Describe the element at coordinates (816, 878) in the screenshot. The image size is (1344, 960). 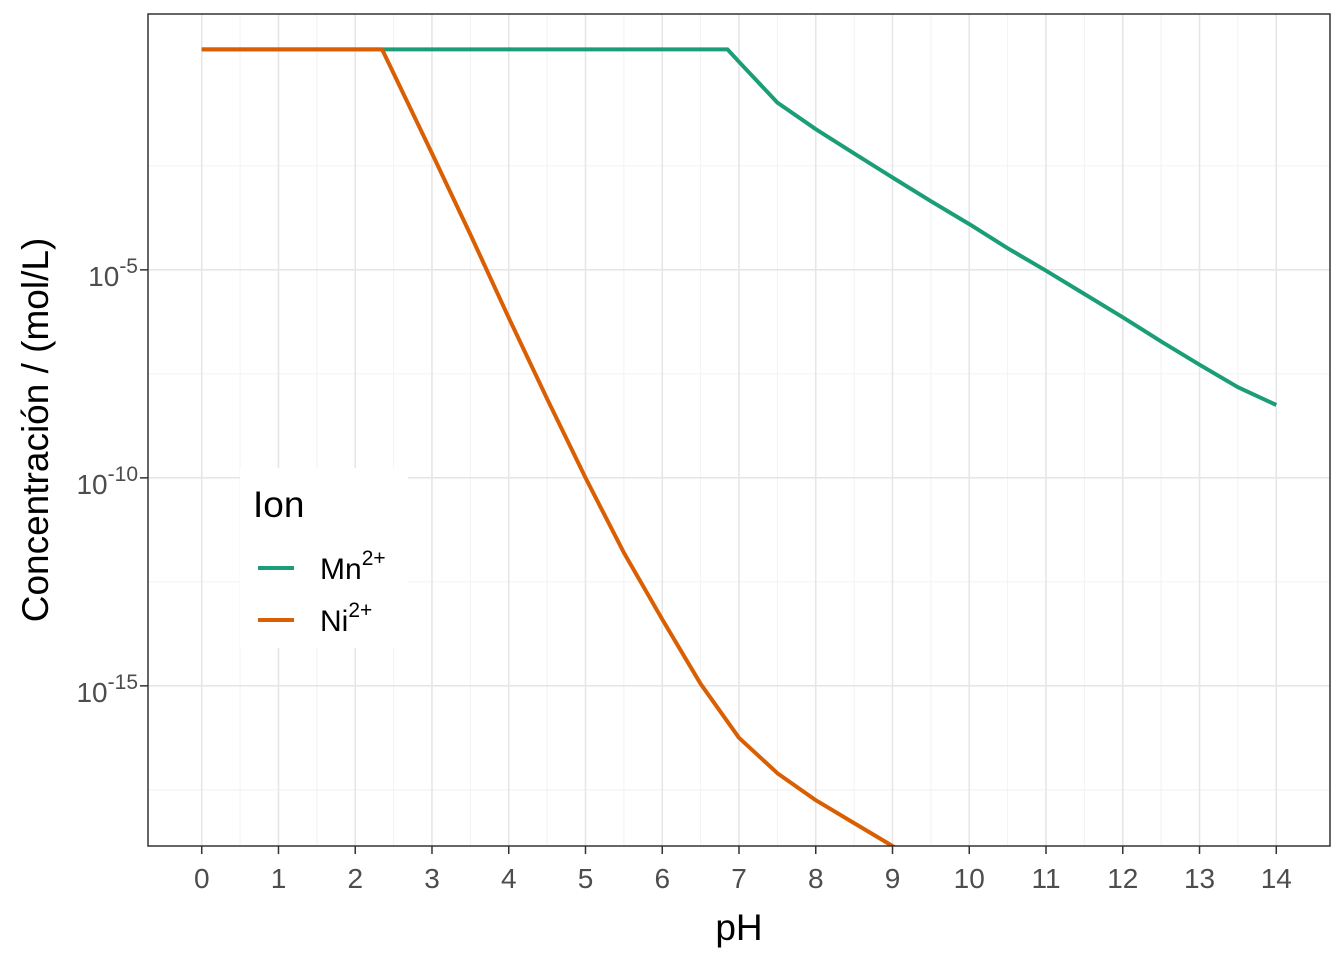
I see `x-tick-label: 8` at that location.